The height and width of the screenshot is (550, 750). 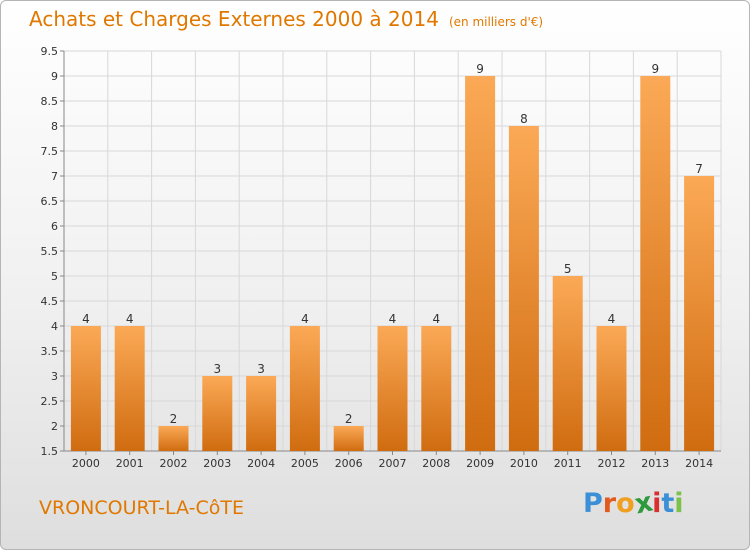 What do you see at coordinates (305, 463) in the screenshot?
I see `x-tick-label: 2005` at bounding box center [305, 463].